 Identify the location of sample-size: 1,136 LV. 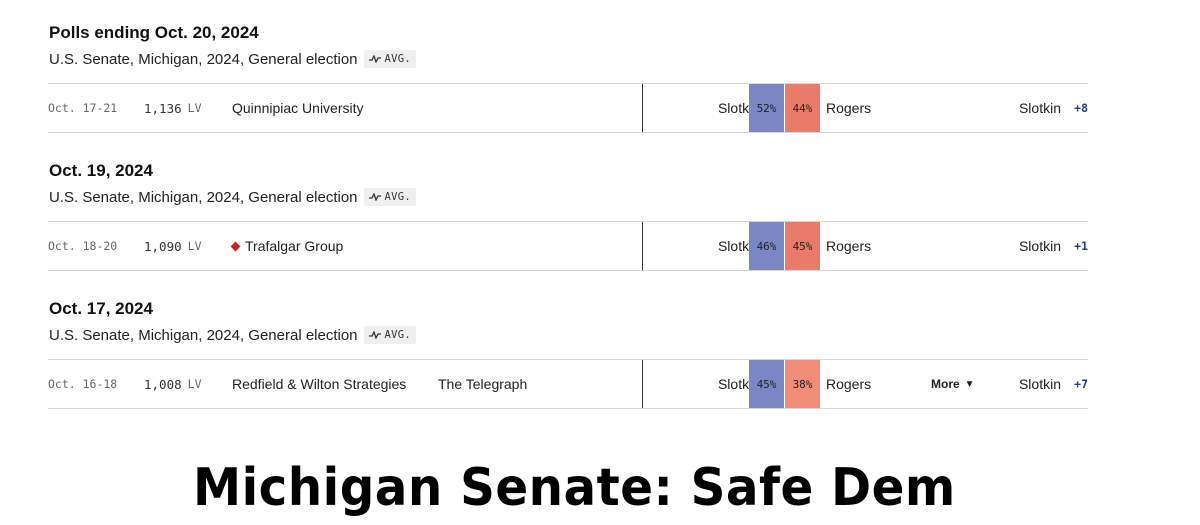
(173, 108).